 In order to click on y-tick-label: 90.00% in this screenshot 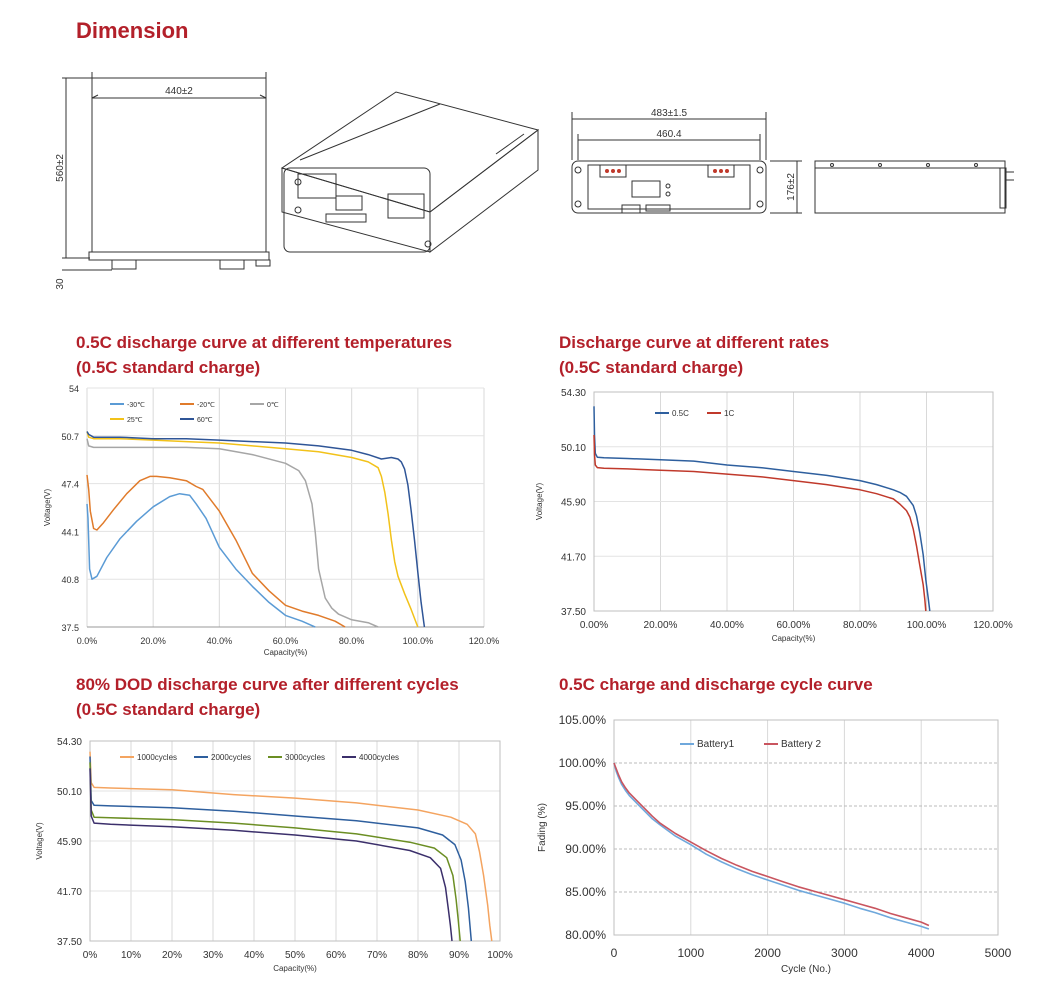, I will do `click(585, 849)`.